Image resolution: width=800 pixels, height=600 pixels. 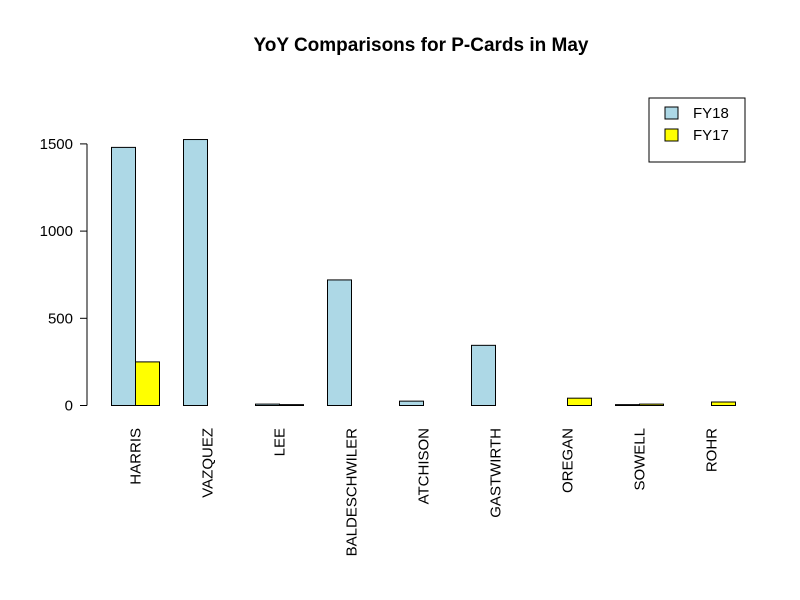 I want to click on bar-fy17-lee, so click(x=291, y=405).